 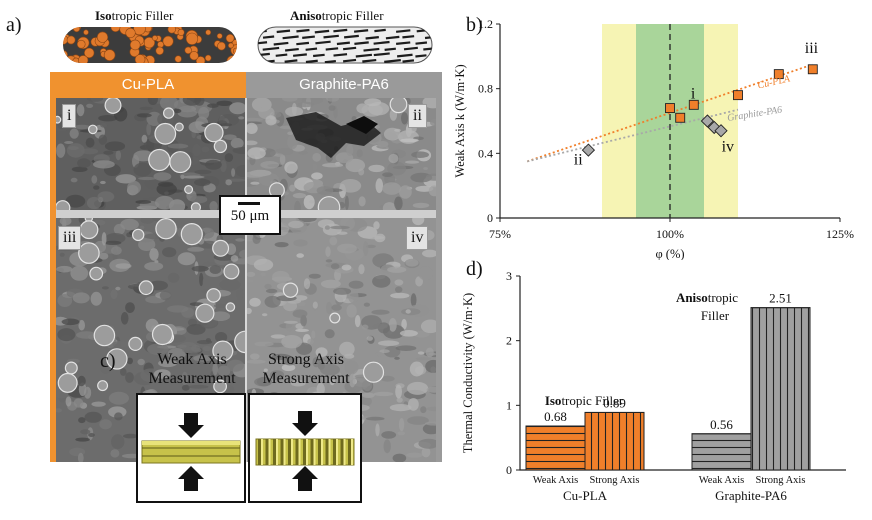 I want to click on cu-pla-series-label: Cu-PLA, so click(x=774, y=82).